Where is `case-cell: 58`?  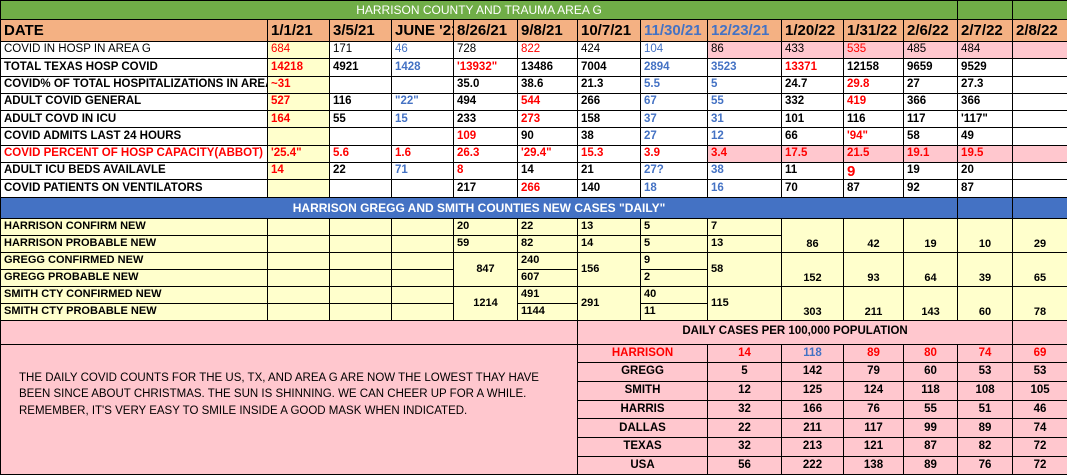 case-cell: 58 is located at coordinates (744, 269).